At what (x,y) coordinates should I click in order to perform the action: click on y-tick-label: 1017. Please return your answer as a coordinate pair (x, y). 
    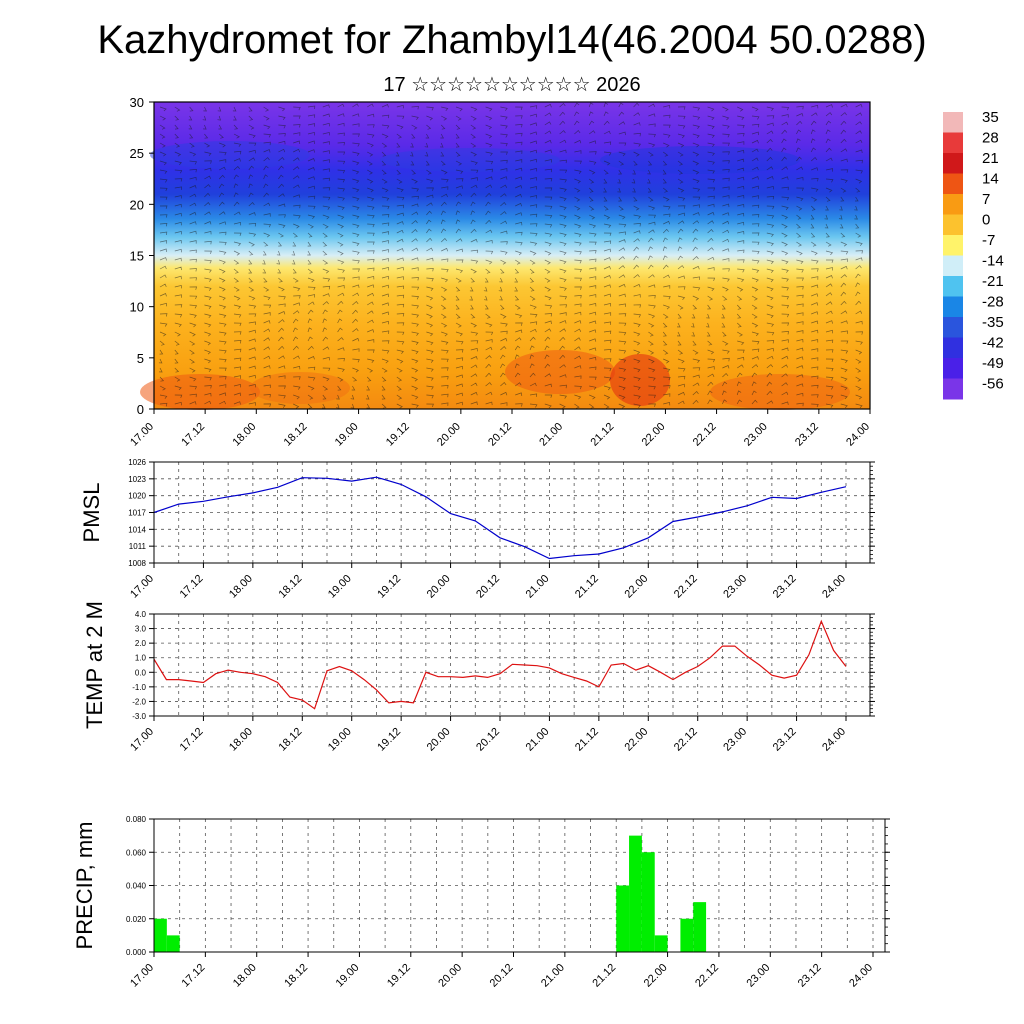
    Looking at the image, I should click on (137, 513).